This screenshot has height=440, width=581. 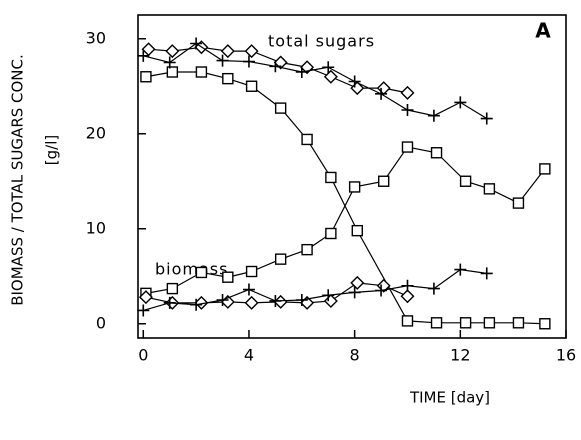 What do you see at coordinates (52, 150) in the screenshot?
I see `y-axis-unit: [g/l]` at bounding box center [52, 150].